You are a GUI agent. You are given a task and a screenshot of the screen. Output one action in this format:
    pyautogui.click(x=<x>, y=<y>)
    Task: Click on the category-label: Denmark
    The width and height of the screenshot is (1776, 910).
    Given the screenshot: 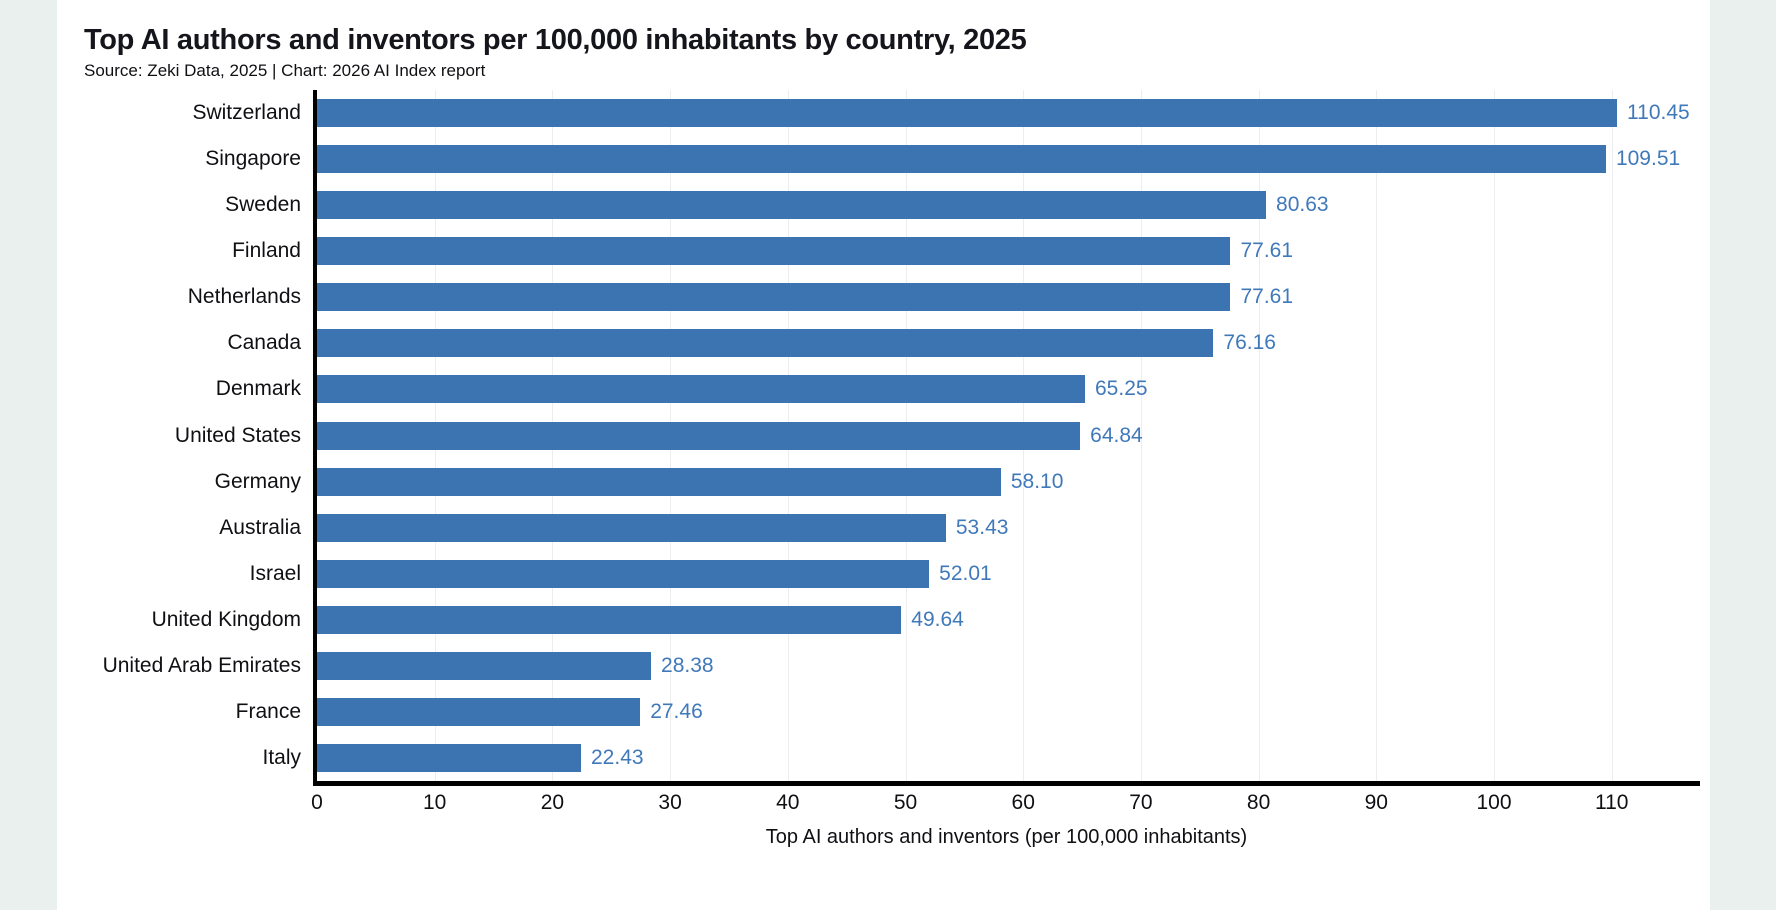 What is the action you would take?
    pyautogui.click(x=258, y=389)
    